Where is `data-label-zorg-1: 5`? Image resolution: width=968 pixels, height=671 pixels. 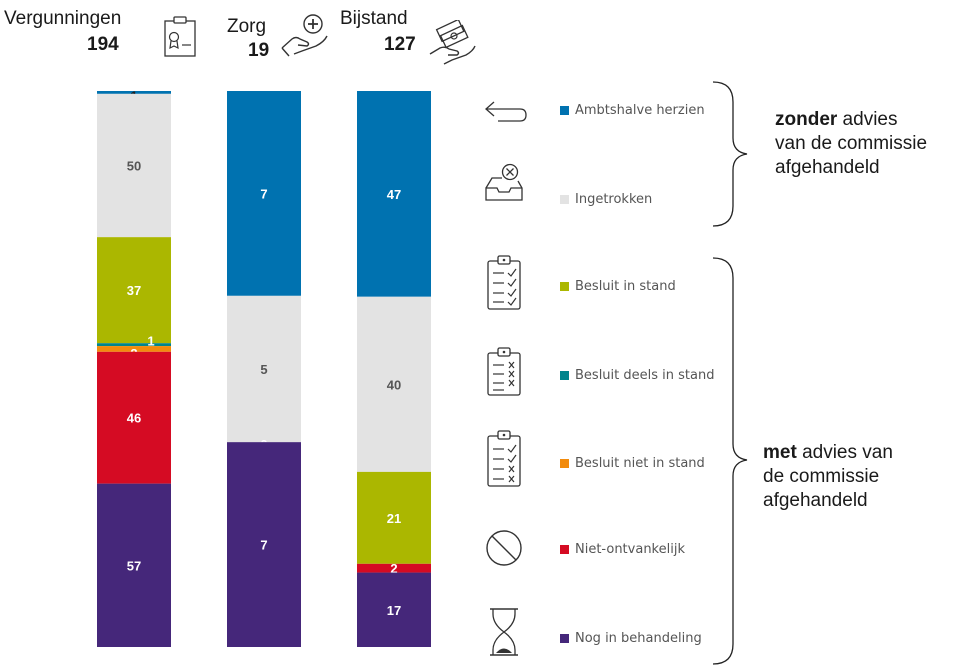 data-label-zorg-1: 5 is located at coordinates (263, 369).